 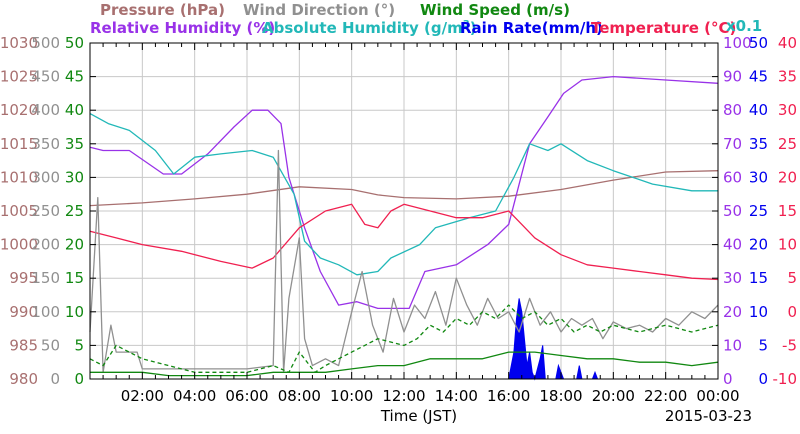 What do you see at coordinates (55, 379) in the screenshot?
I see `y-tick-label-wind-dir: 0` at bounding box center [55, 379].